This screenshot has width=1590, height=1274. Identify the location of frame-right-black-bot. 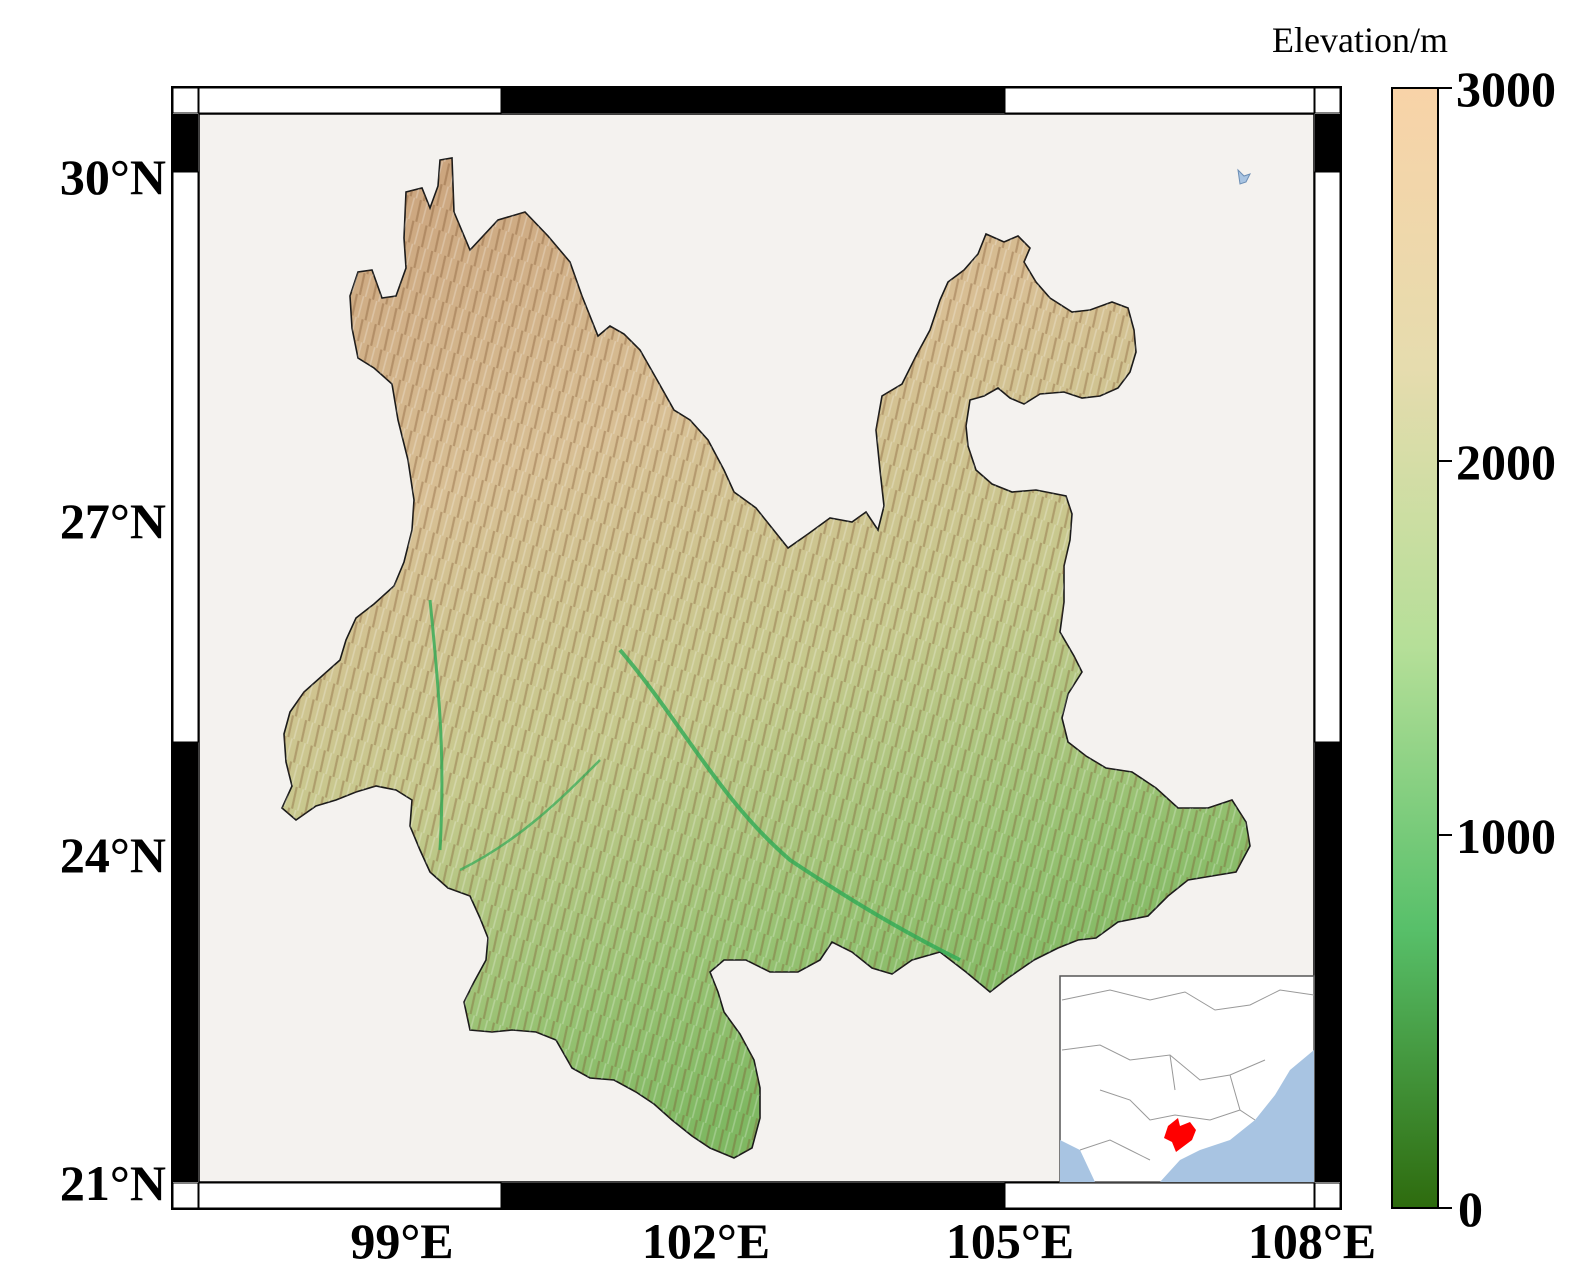
(1327, 962).